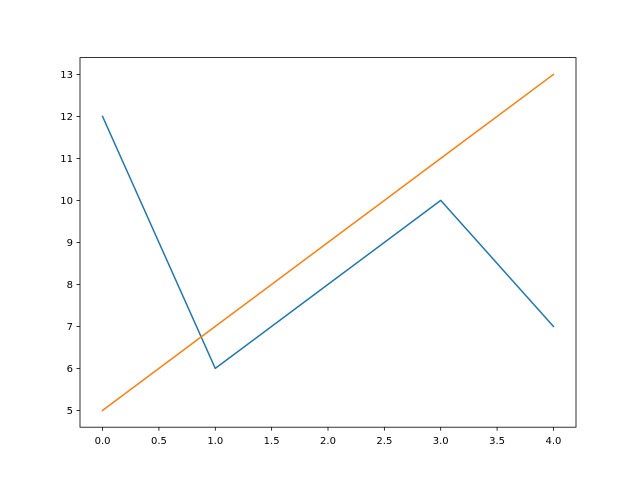 The width and height of the screenshot is (640, 484). I want to click on y-tick-label: 7, so click(70, 327).